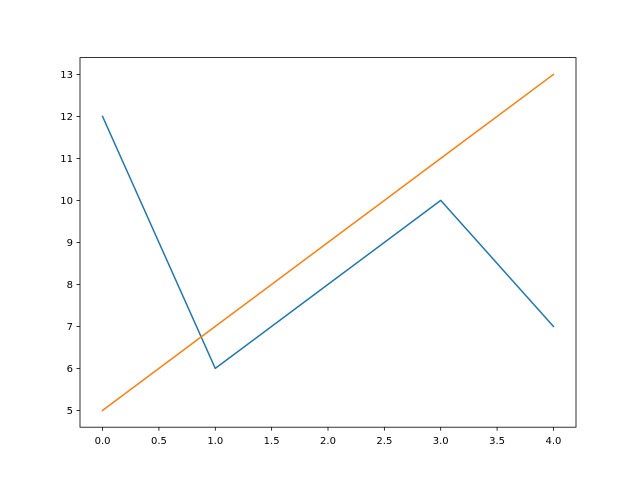 The width and height of the screenshot is (640, 484). I want to click on y-tick-label: 7, so click(70, 327).